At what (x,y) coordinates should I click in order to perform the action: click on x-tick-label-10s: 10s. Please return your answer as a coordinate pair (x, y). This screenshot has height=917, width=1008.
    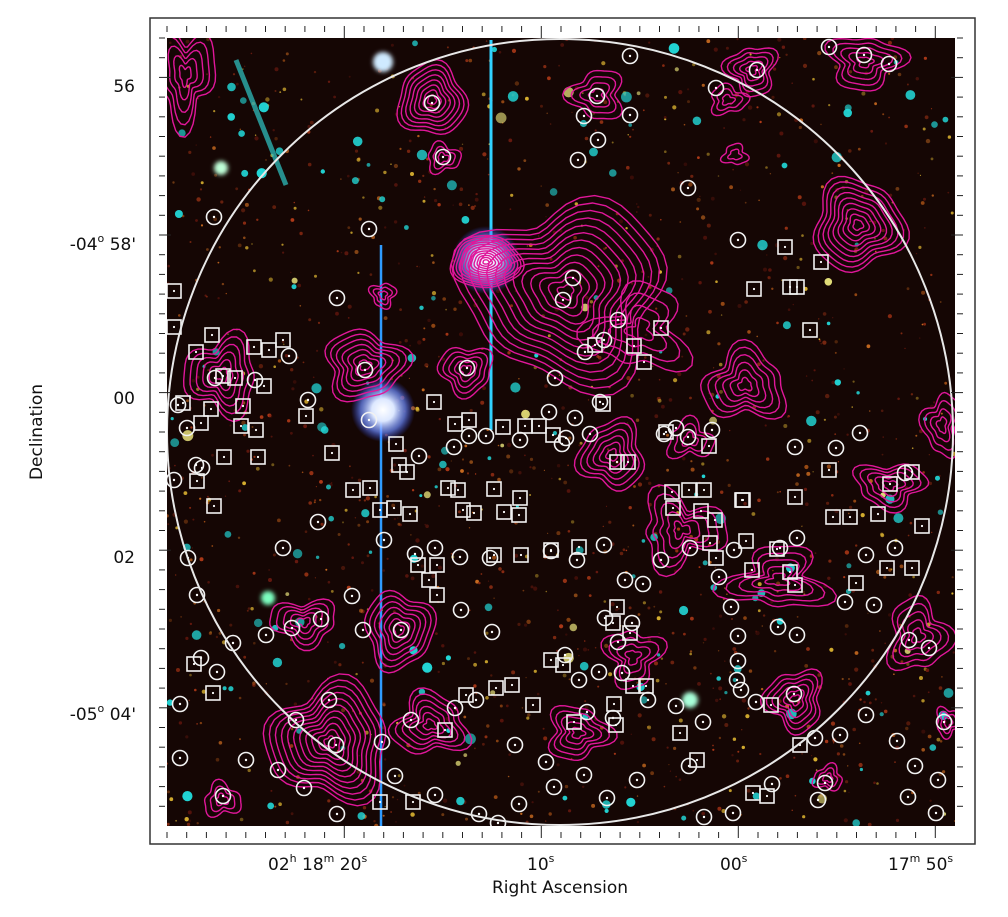
    Looking at the image, I should click on (541, 863).